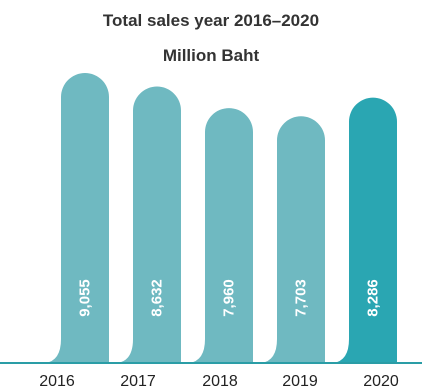 The height and width of the screenshot is (390, 422). Describe the element at coordinates (211, 55) in the screenshot. I see `chart-subtitle: Million Baht` at that location.